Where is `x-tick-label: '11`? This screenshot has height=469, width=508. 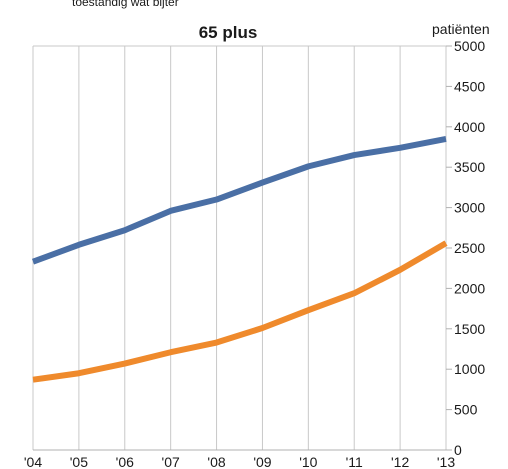 x-tick-label: '11 is located at coordinates (354, 461).